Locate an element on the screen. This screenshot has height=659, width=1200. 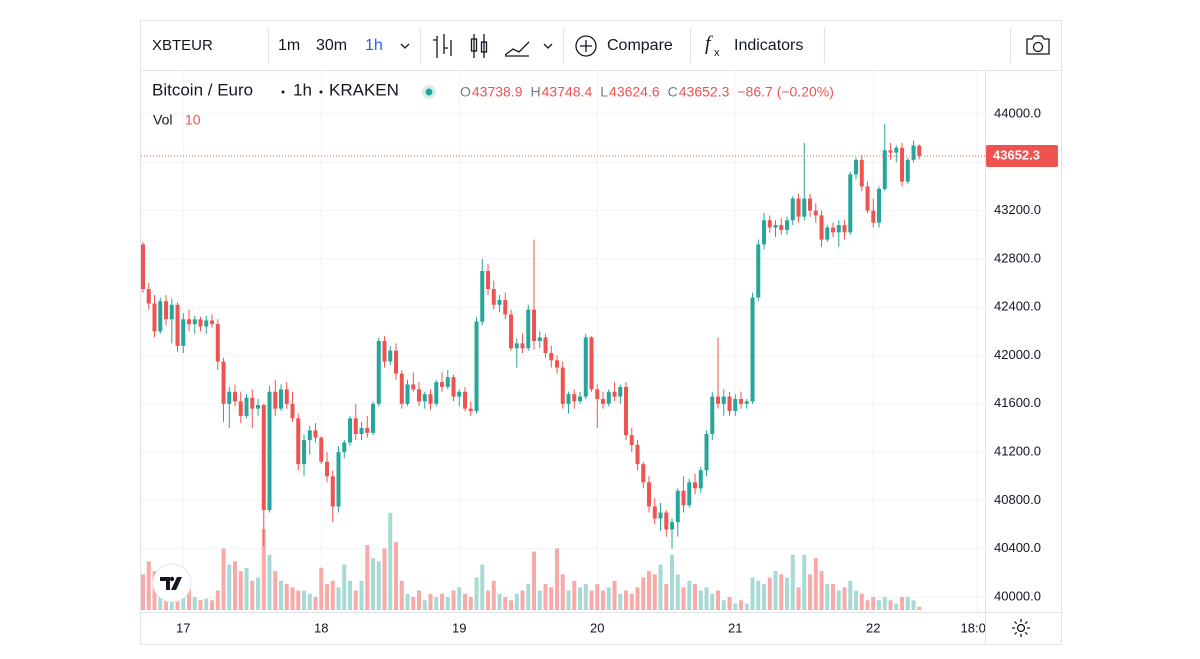
interval-button: 1m is located at coordinates (289, 45).